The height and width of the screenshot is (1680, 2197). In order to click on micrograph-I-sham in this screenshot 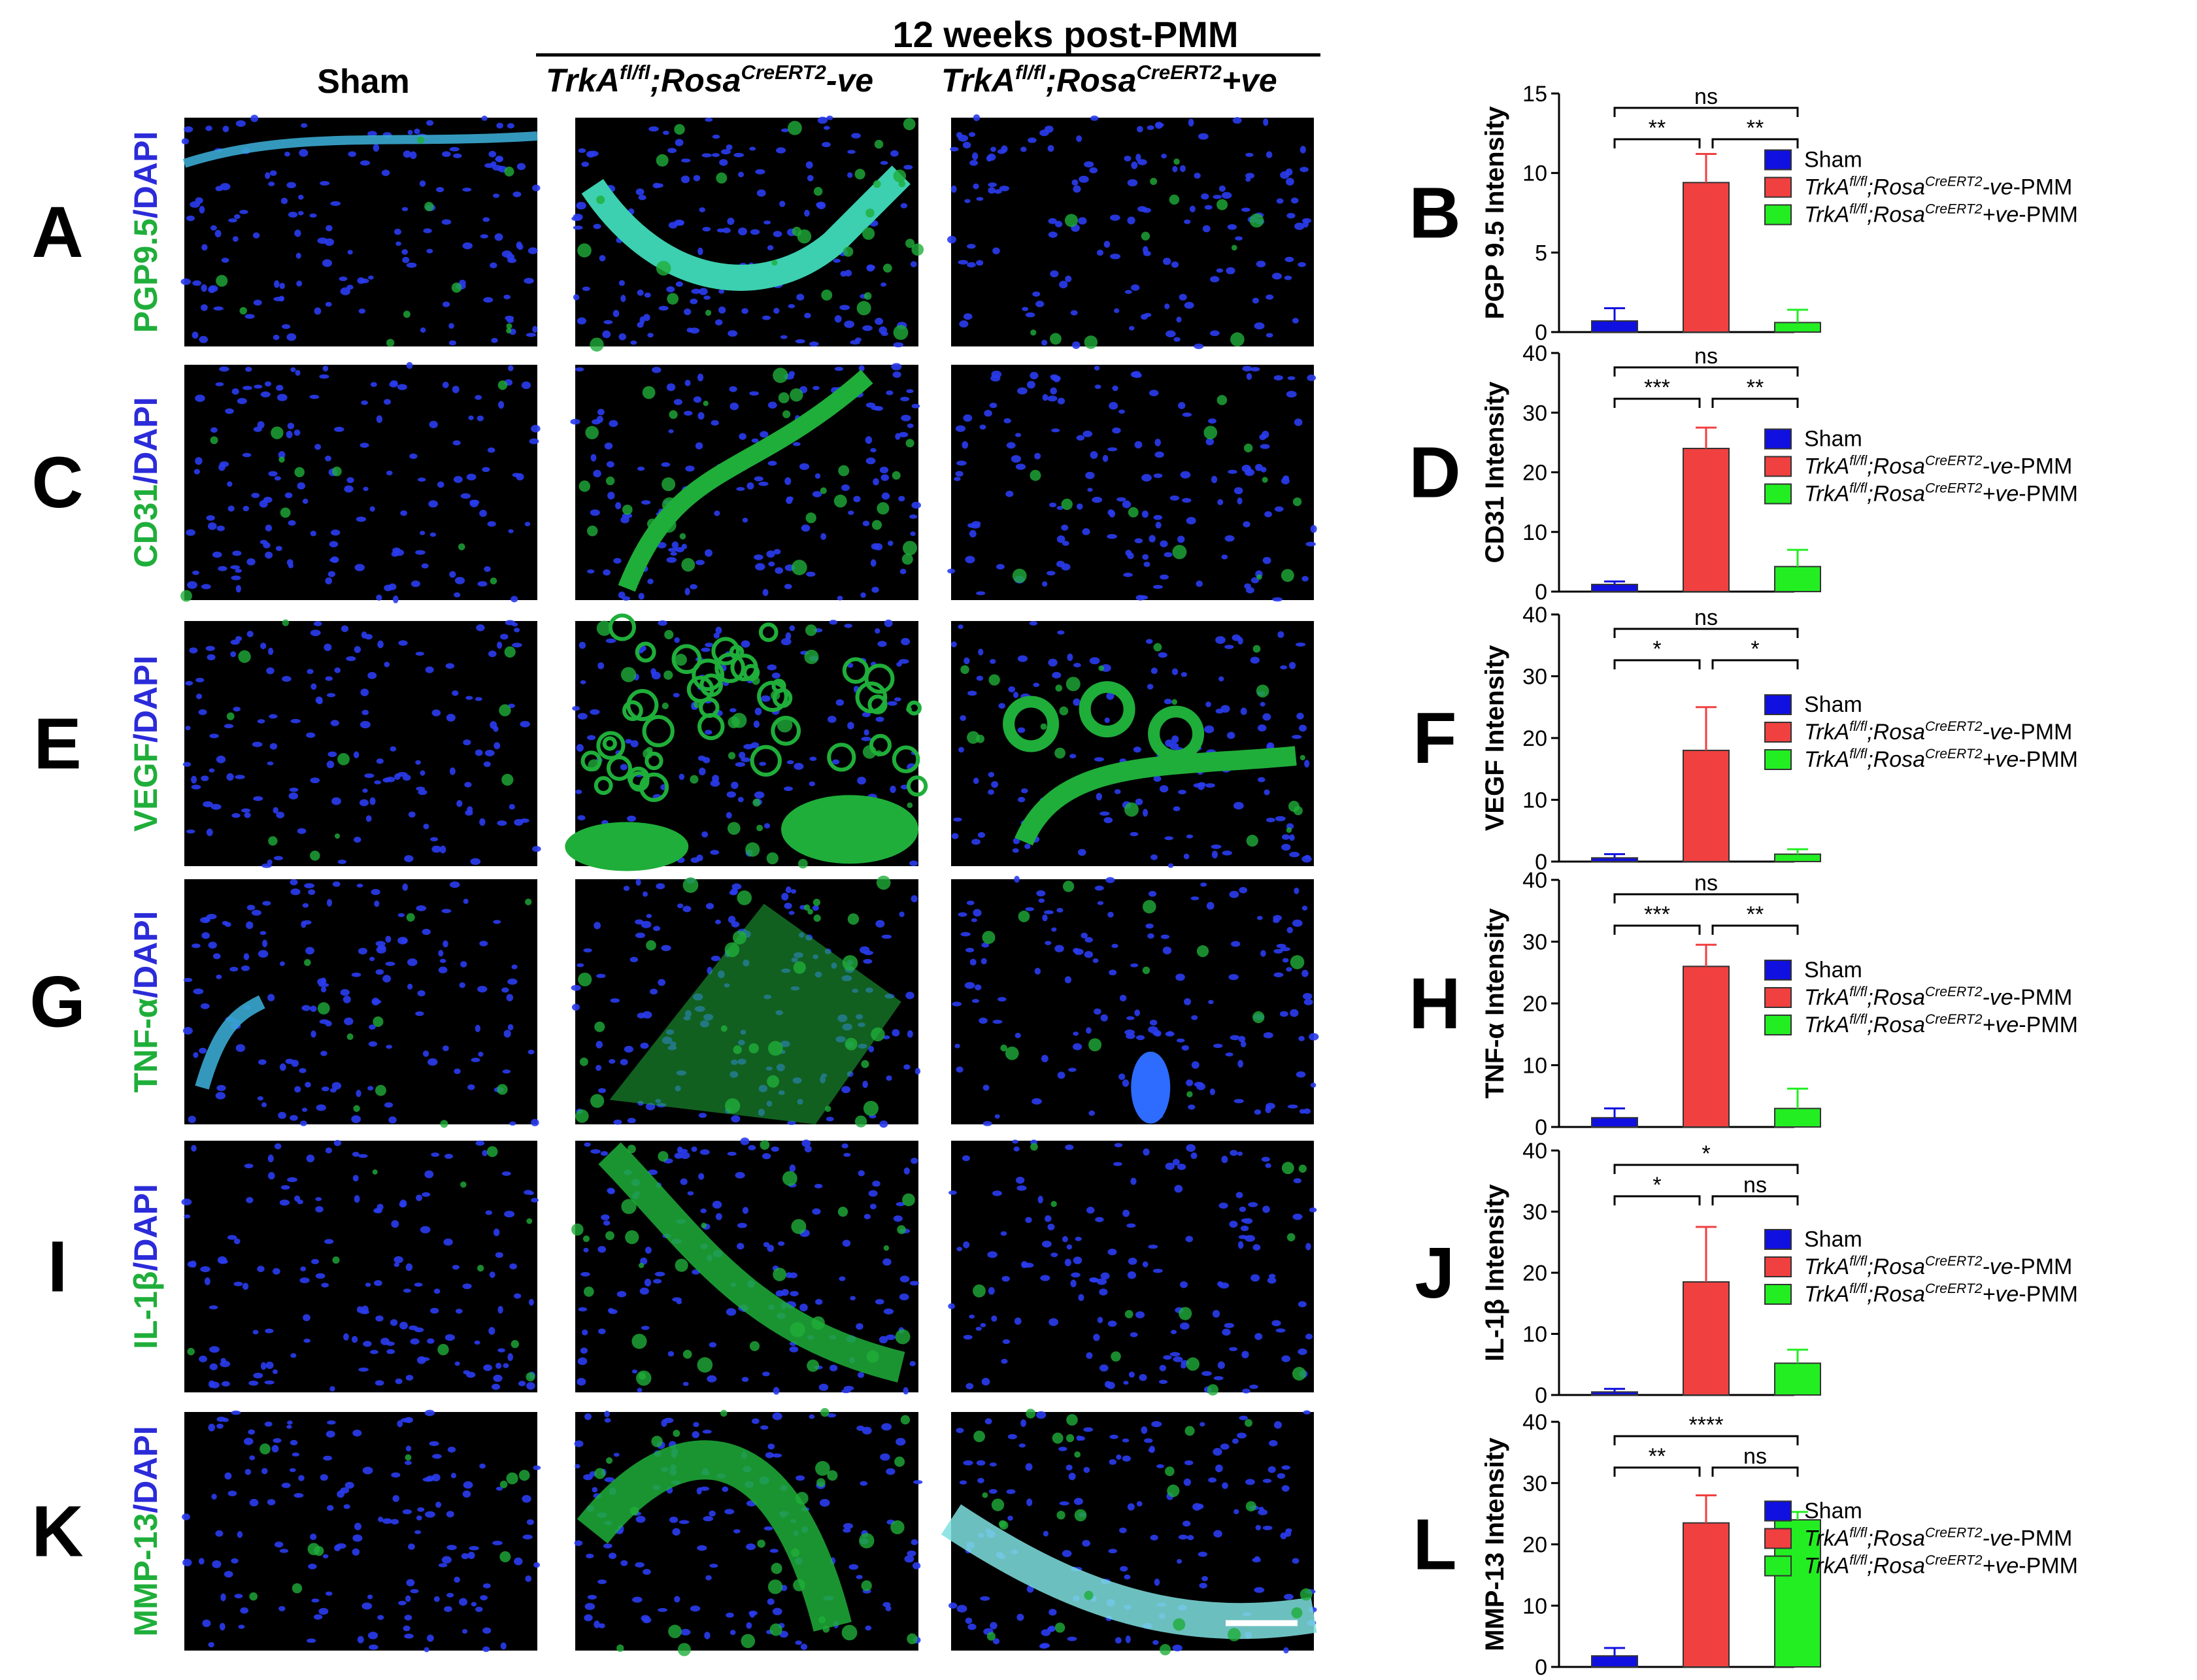, I will do `click(360, 1265)`.